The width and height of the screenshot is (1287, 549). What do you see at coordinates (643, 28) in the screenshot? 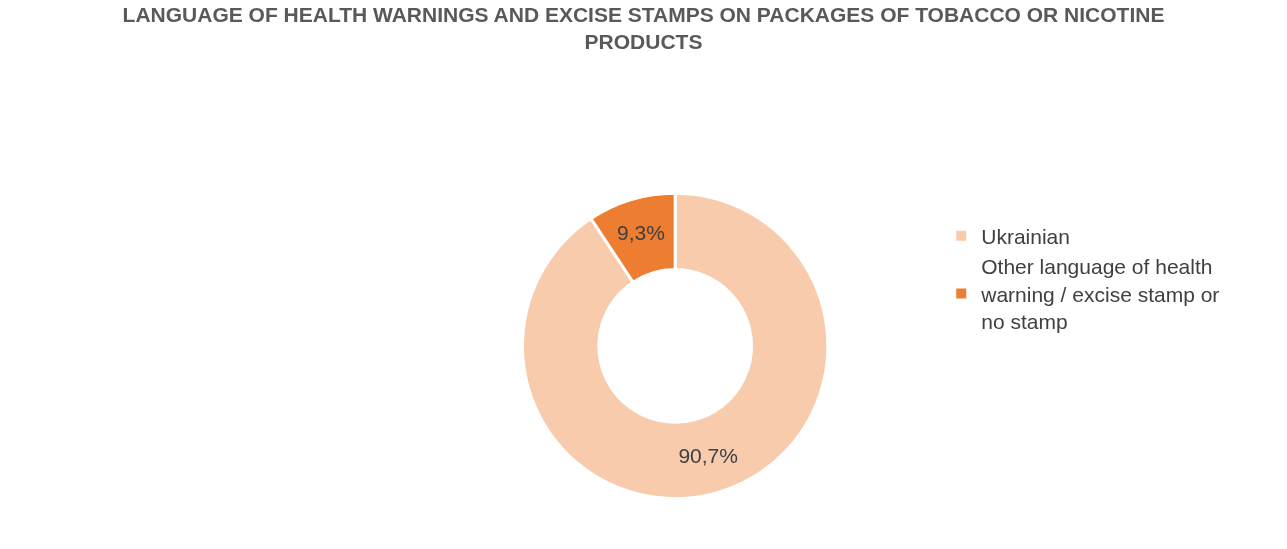
I see `chart-title: LANGUAGE OF HEALTH WARNINGS AND EXCISE STAMPS ON PACKAGES OF TOBACCO OR NICOTINE PRODUCTS` at bounding box center [643, 28].